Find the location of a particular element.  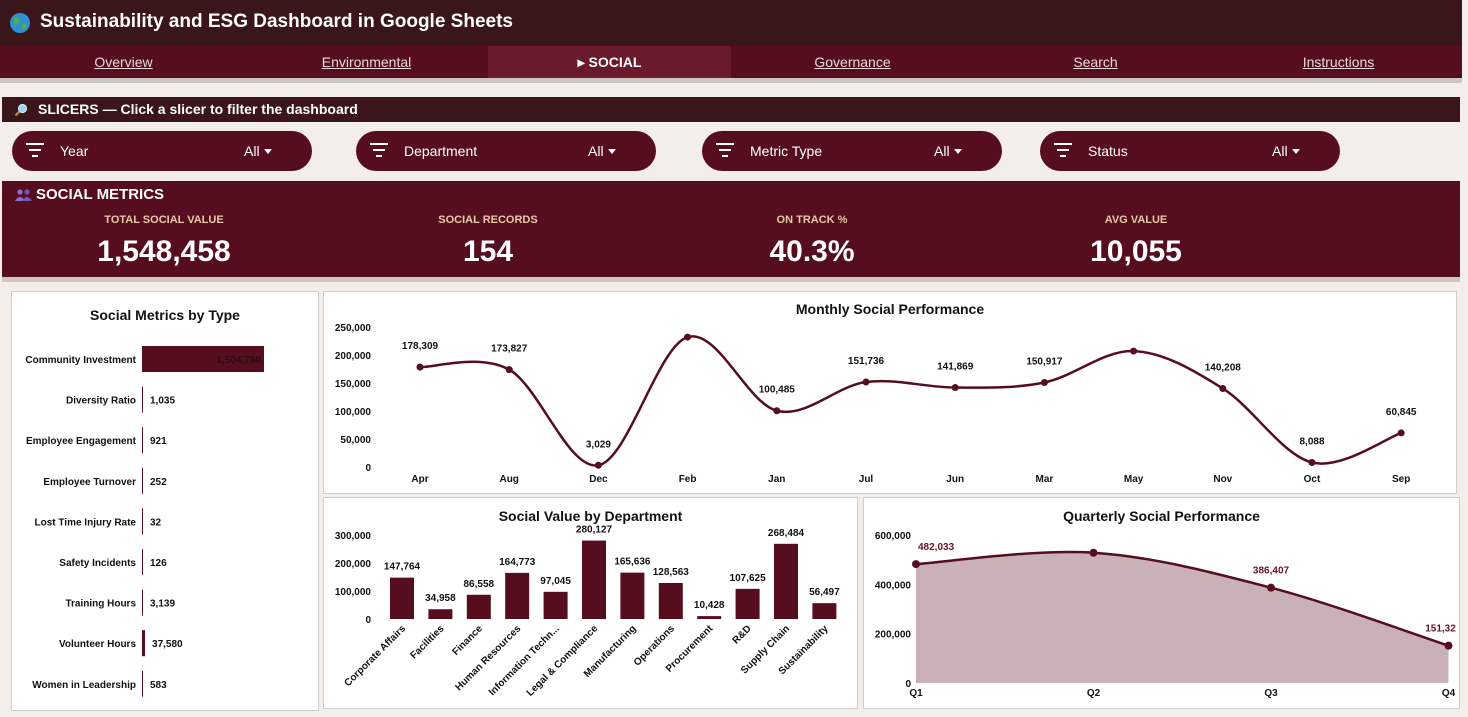

category-label: Women in Leadership is located at coordinates (84, 685).